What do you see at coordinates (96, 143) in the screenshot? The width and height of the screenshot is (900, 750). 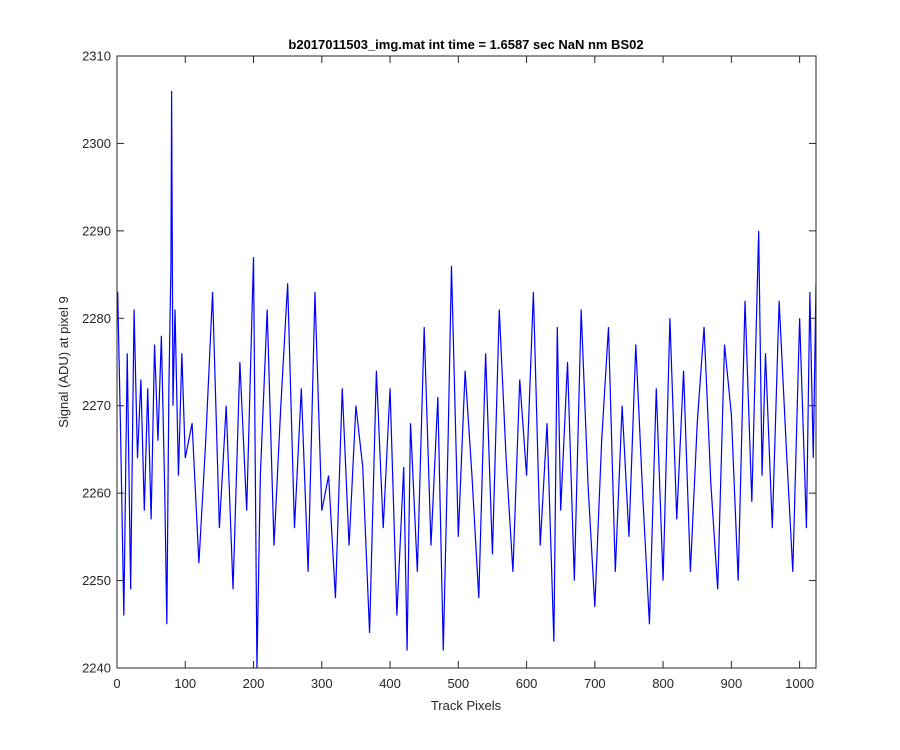 I see `y-tick-label: 2300` at bounding box center [96, 143].